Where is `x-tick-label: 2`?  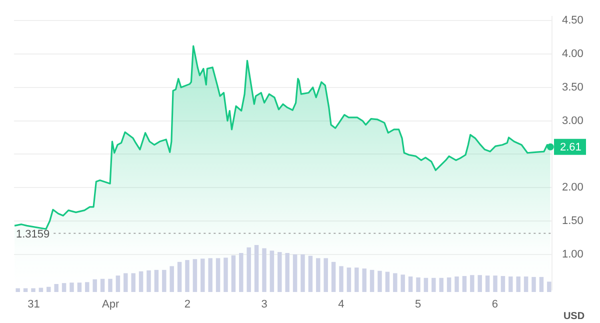 x-tick-label: 2 is located at coordinates (187, 304).